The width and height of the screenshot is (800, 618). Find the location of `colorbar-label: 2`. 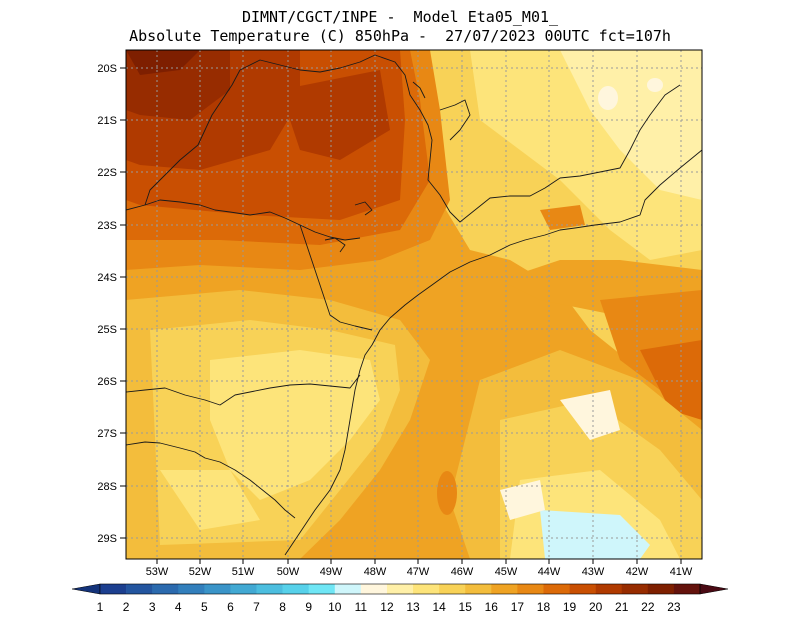

colorbar-label: 2 is located at coordinates (126, 607).